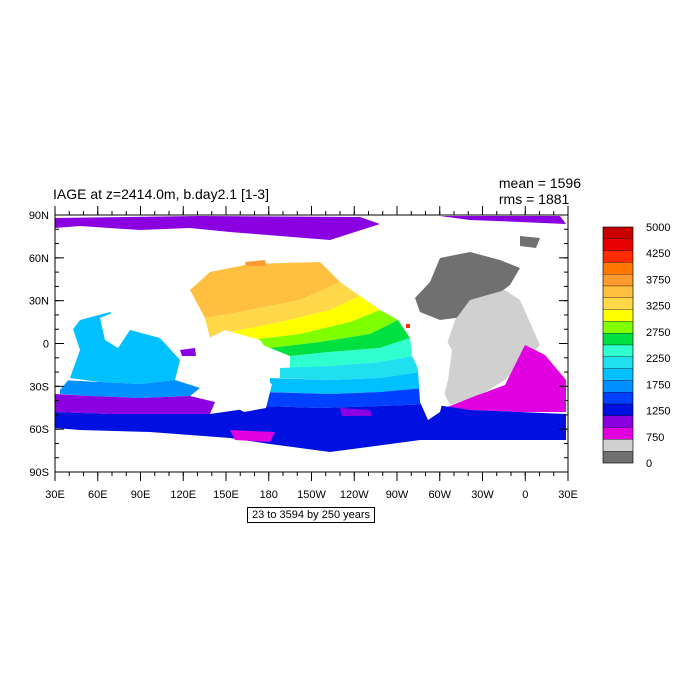  I want to click on lon-tick-label: 150E, so click(226, 495).